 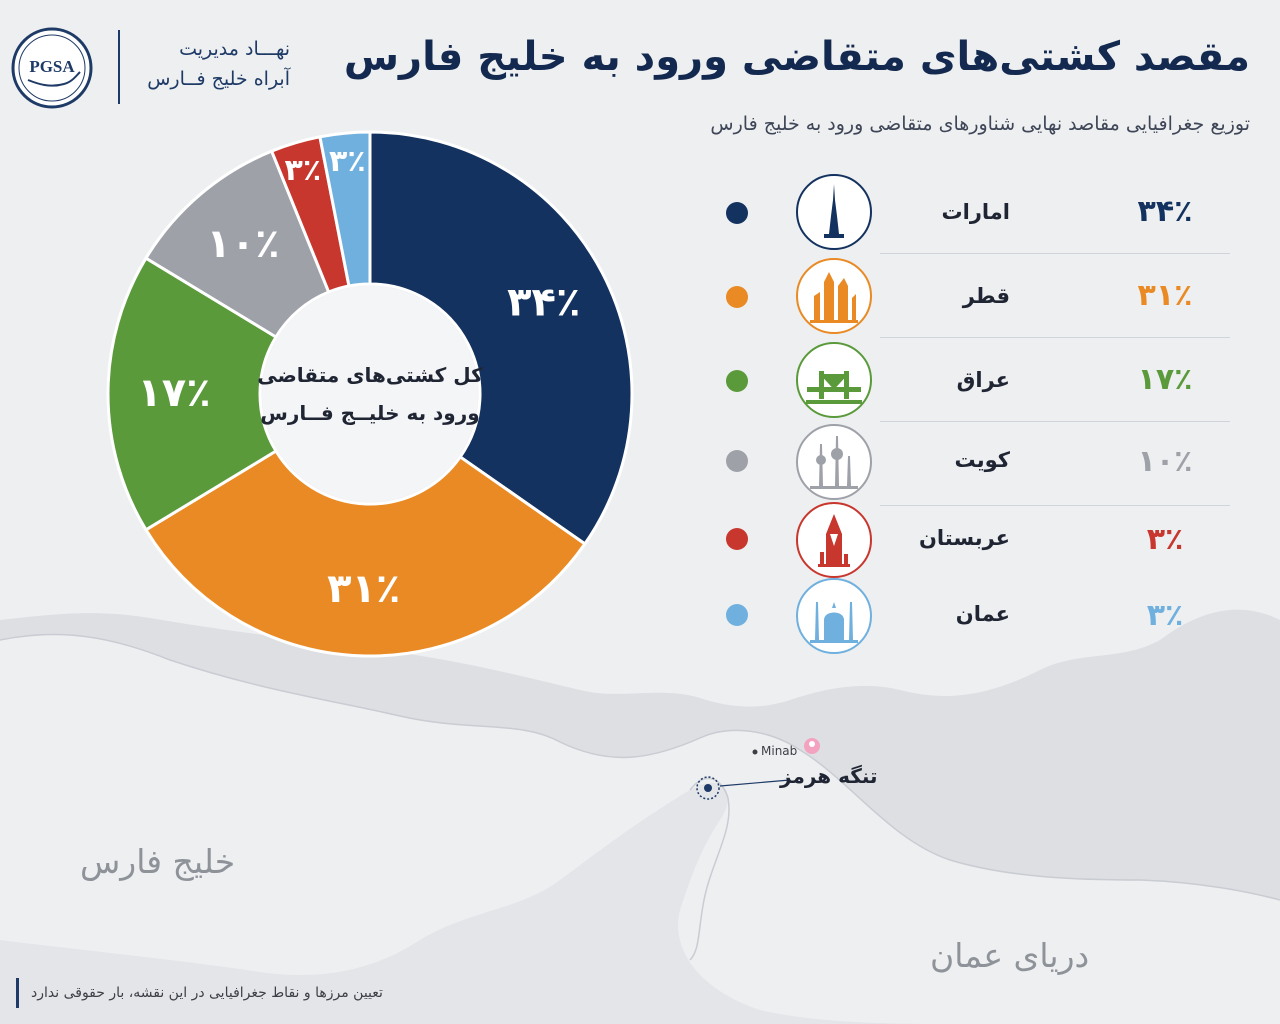 I want to click on kuwait-towers-icon, so click(x=834, y=462).